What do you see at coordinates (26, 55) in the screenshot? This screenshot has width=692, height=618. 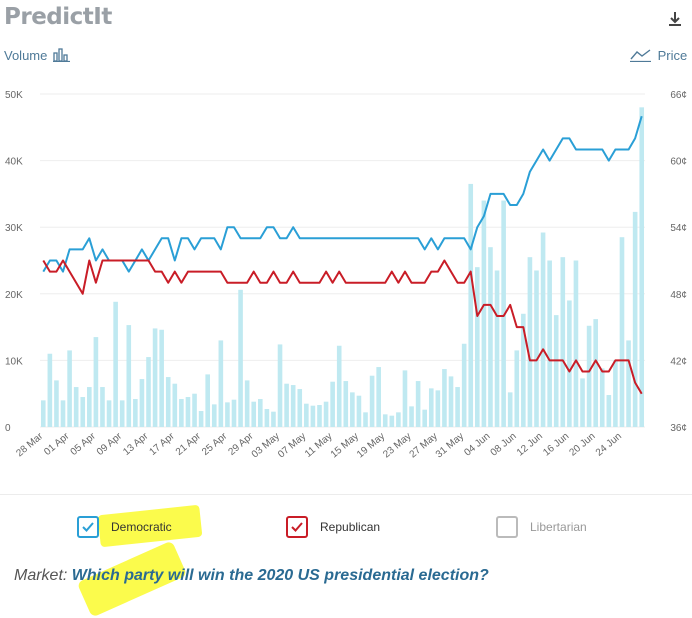 I see `volume-label-text: Volume` at bounding box center [26, 55].